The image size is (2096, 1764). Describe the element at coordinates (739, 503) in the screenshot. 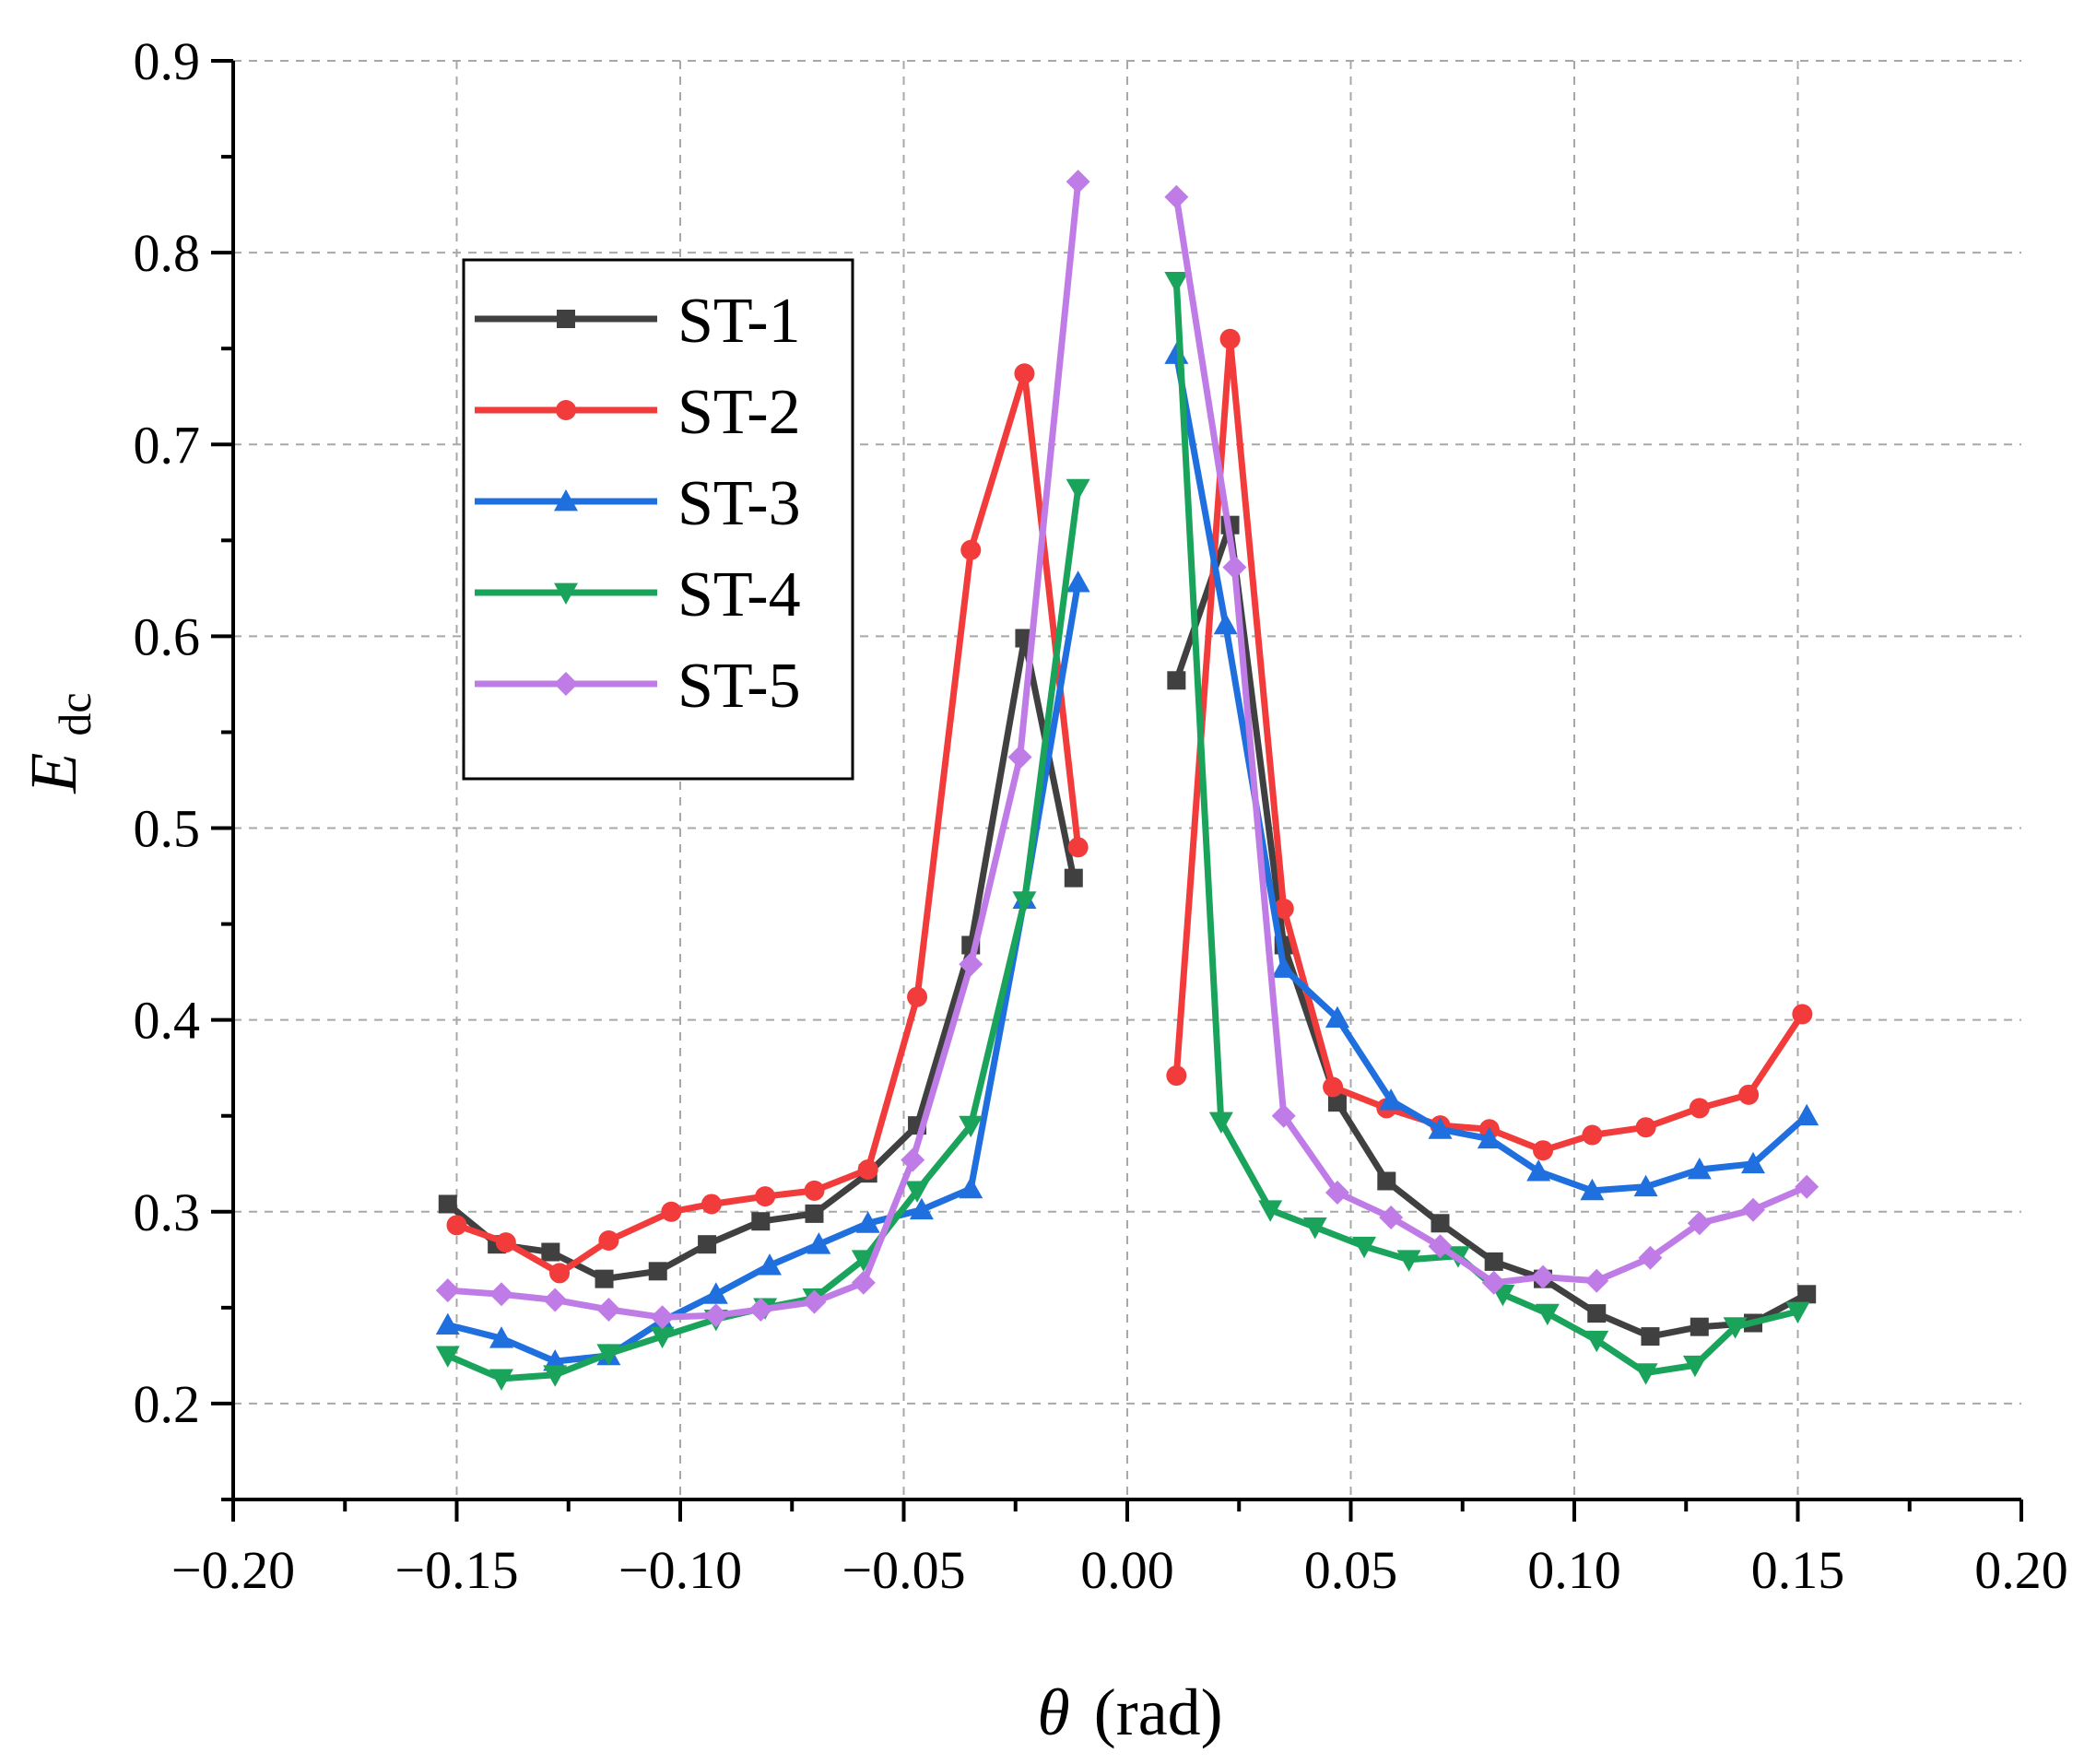

I see `legend-label-st-3: ST-3` at that location.